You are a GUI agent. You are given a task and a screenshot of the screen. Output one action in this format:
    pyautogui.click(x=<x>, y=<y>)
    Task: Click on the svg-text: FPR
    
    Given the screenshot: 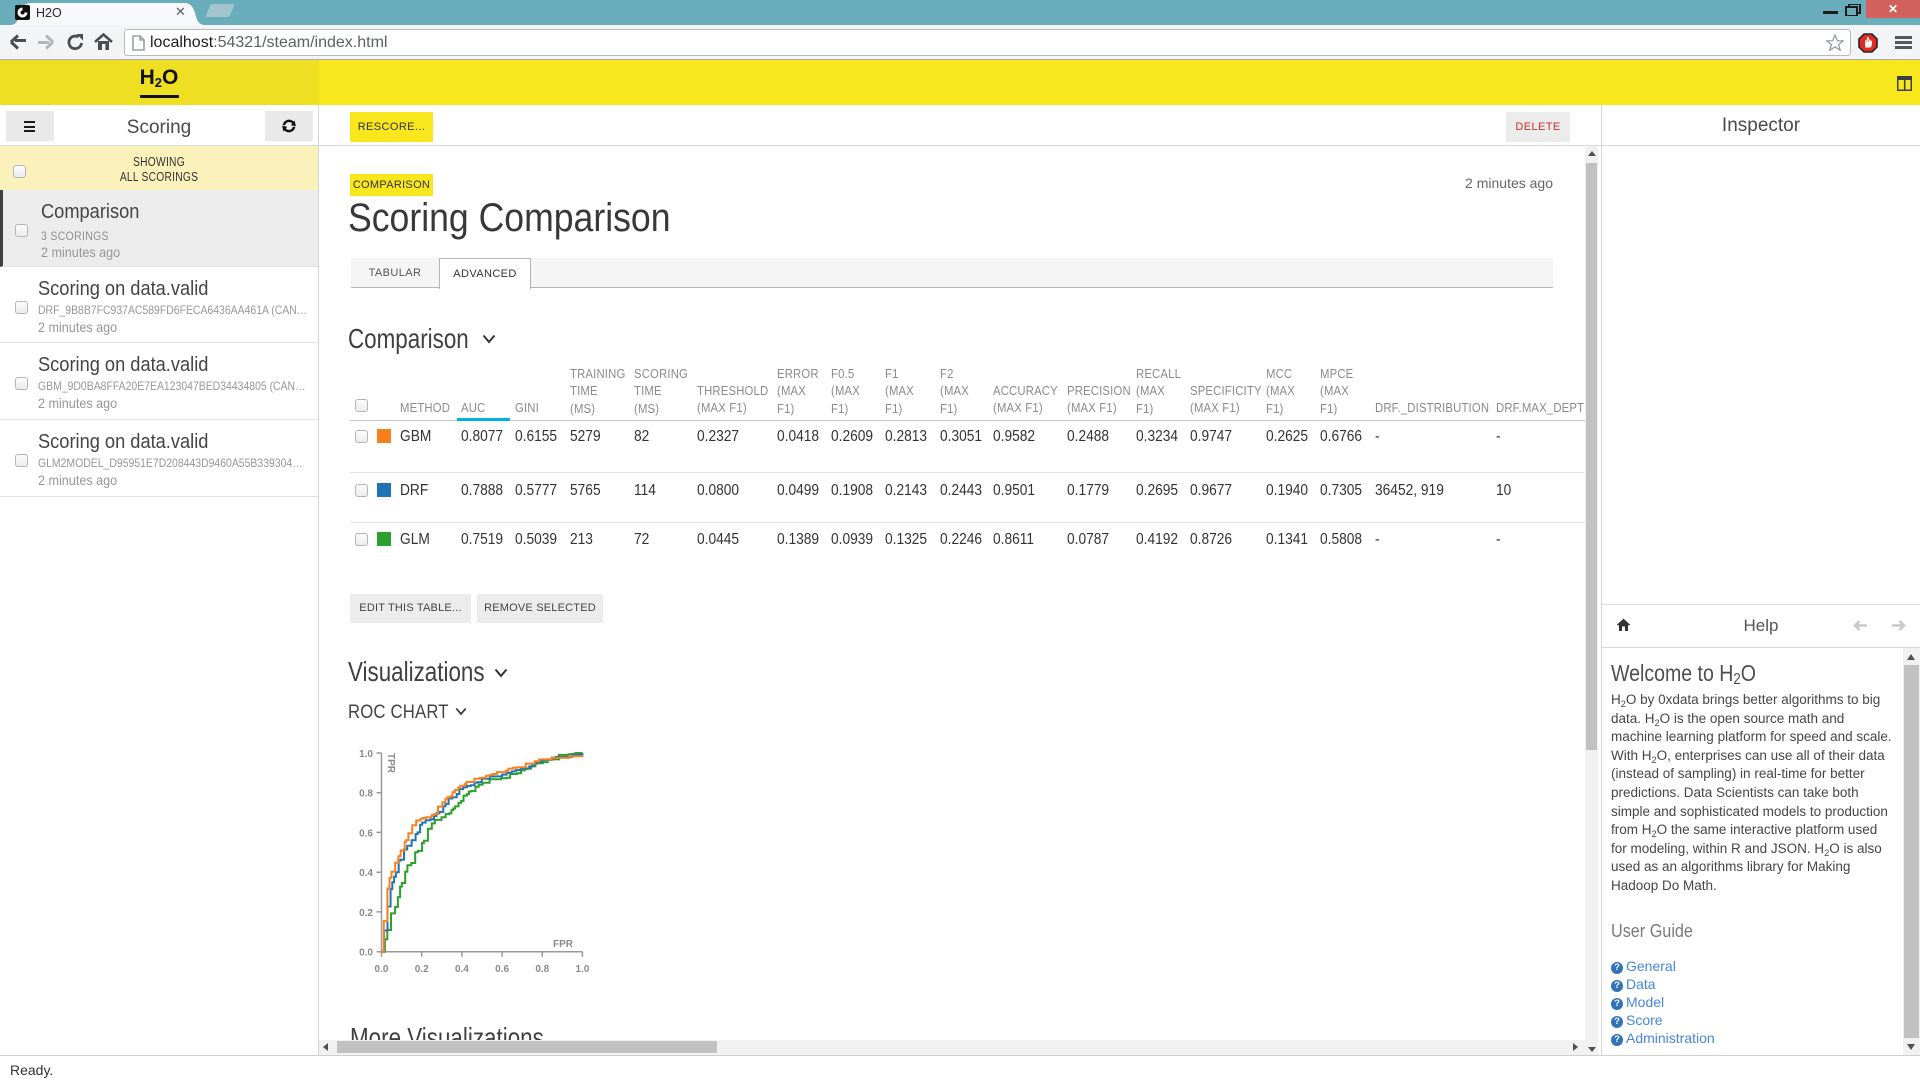 What is the action you would take?
    pyautogui.click(x=563, y=944)
    